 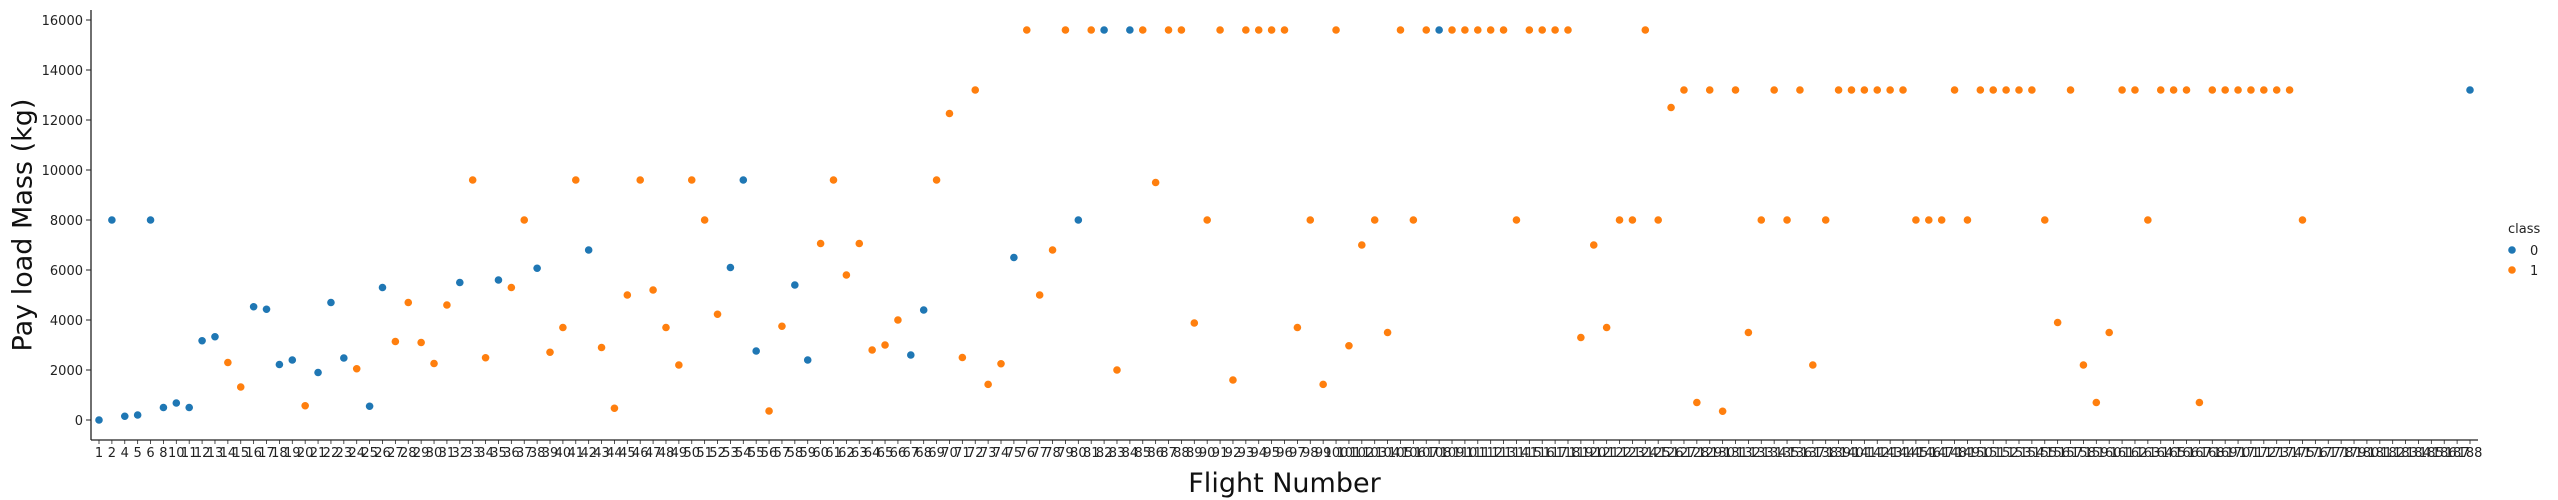 What do you see at coordinates (1580, 453) in the screenshot?
I see `x-tick-label: 119` at bounding box center [1580, 453].